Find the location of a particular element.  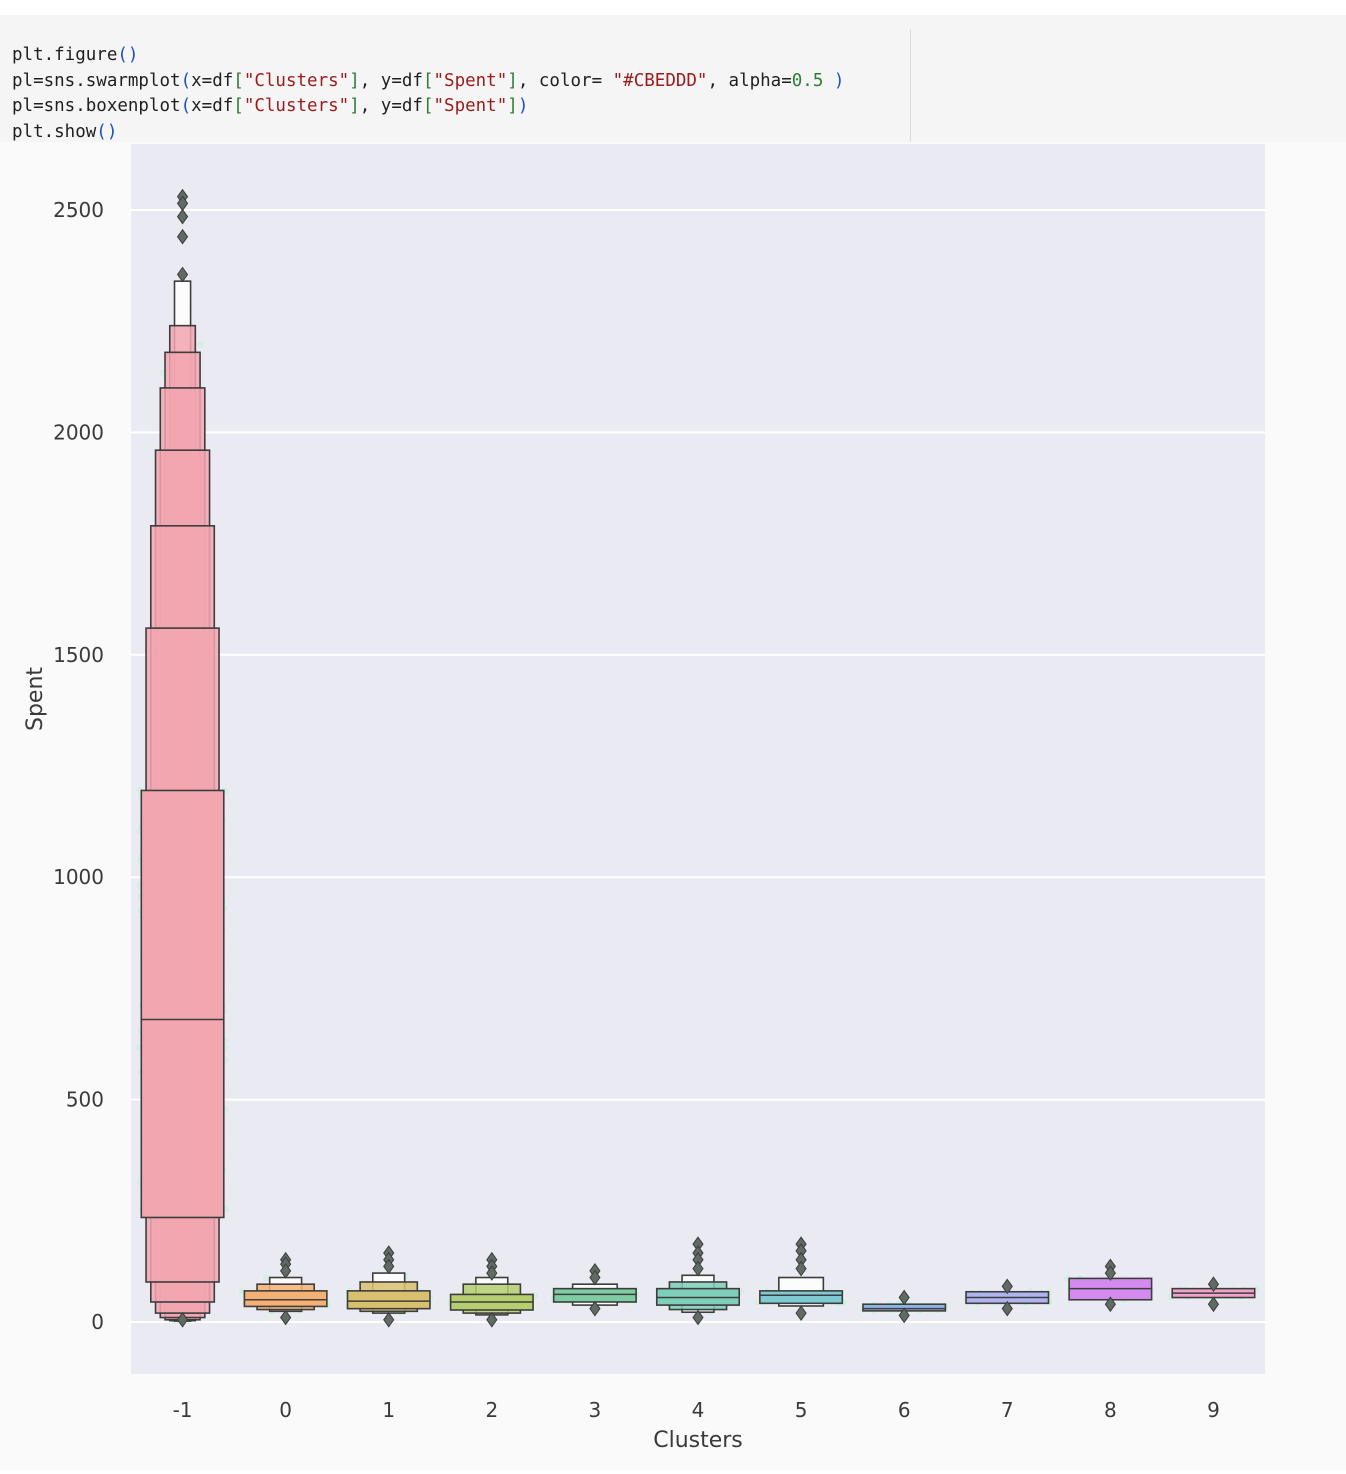

x-tick-label: 1 is located at coordinates (388, 1410).